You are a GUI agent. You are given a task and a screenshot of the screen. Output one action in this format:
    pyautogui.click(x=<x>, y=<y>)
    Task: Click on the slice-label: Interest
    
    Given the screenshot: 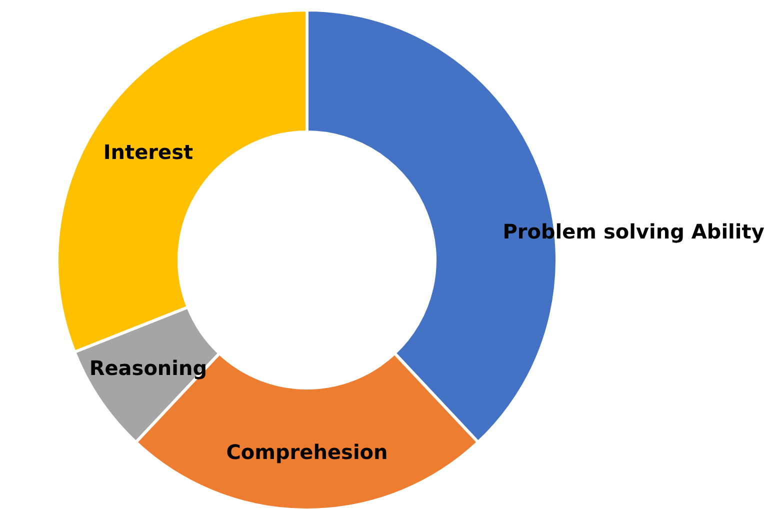 What is the action you would take?
    pyautogui.click(x=148, y=152)
    